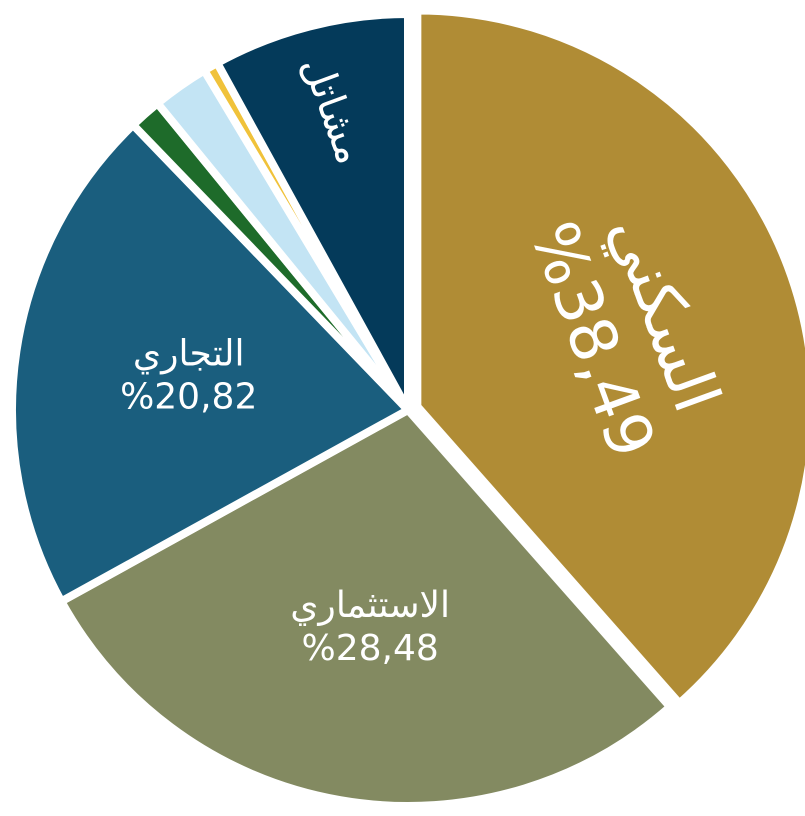  What do you see at coordinates (189, 353) in the screenshot?
I see `slice-category: التجاري` at bounding box center [189, 353].